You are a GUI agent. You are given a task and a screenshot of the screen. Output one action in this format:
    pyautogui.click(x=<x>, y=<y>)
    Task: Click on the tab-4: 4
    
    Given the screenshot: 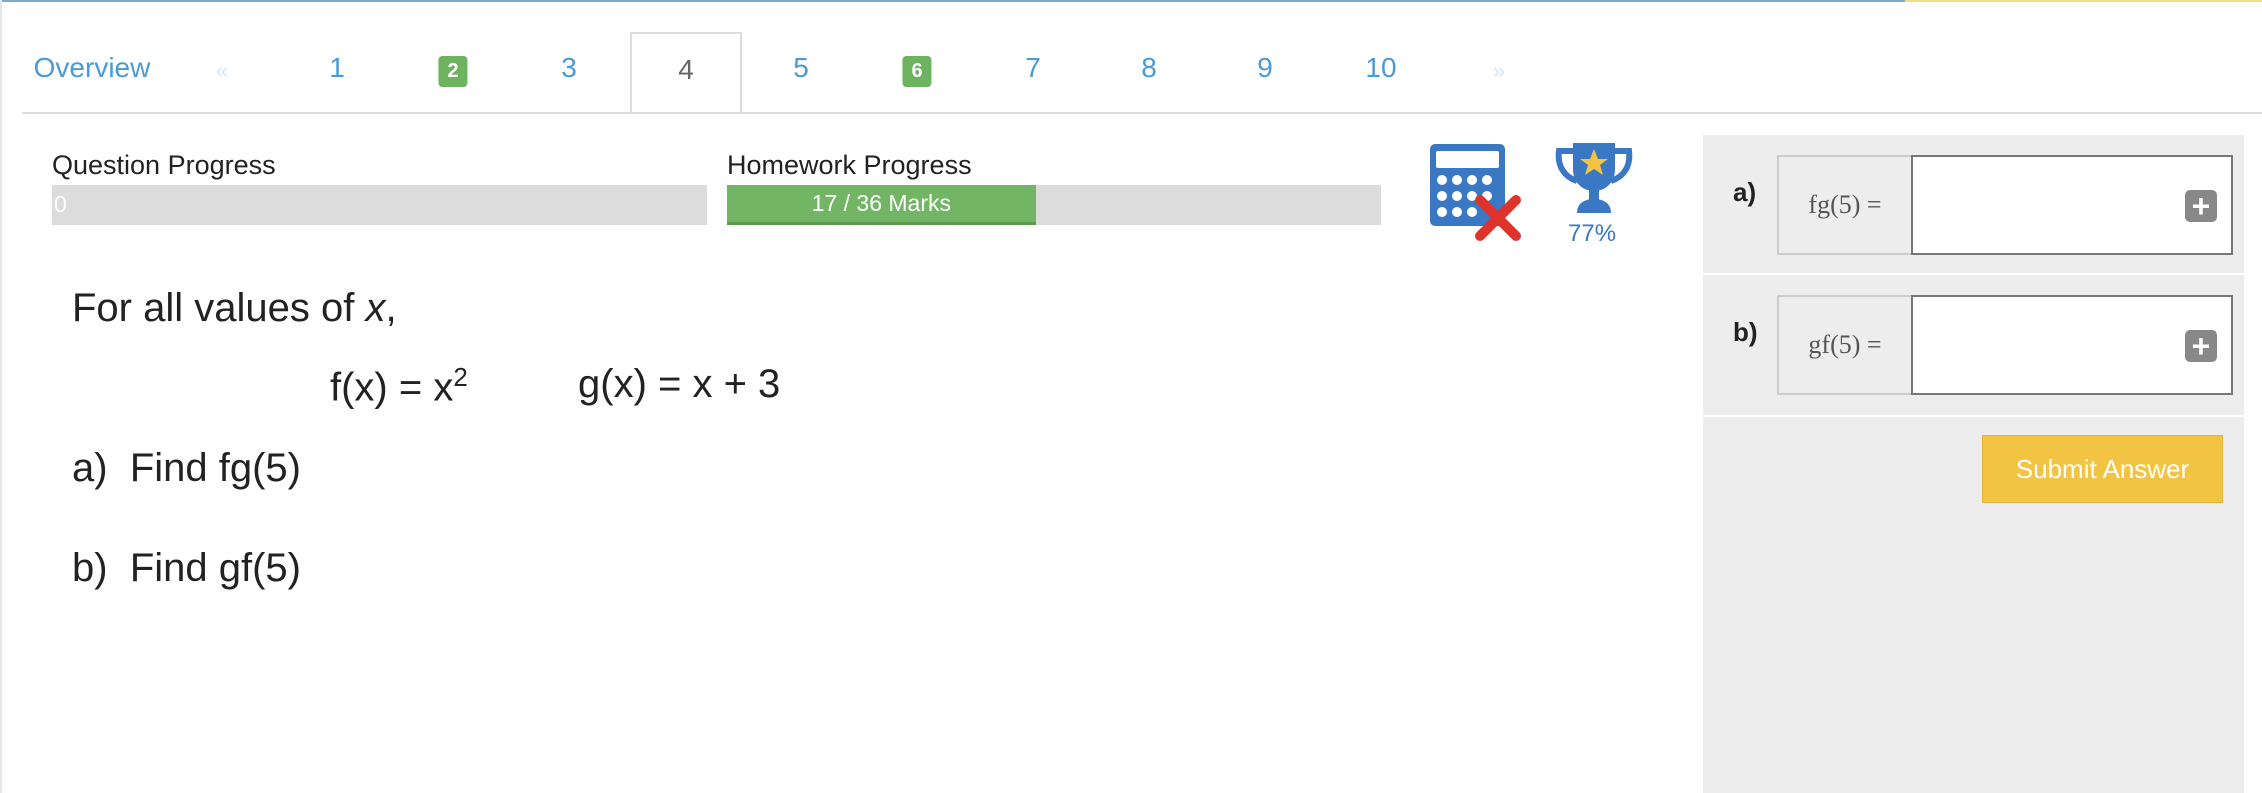 What is the action you would take?
    pyautogui.click(x=686, y=73)
    